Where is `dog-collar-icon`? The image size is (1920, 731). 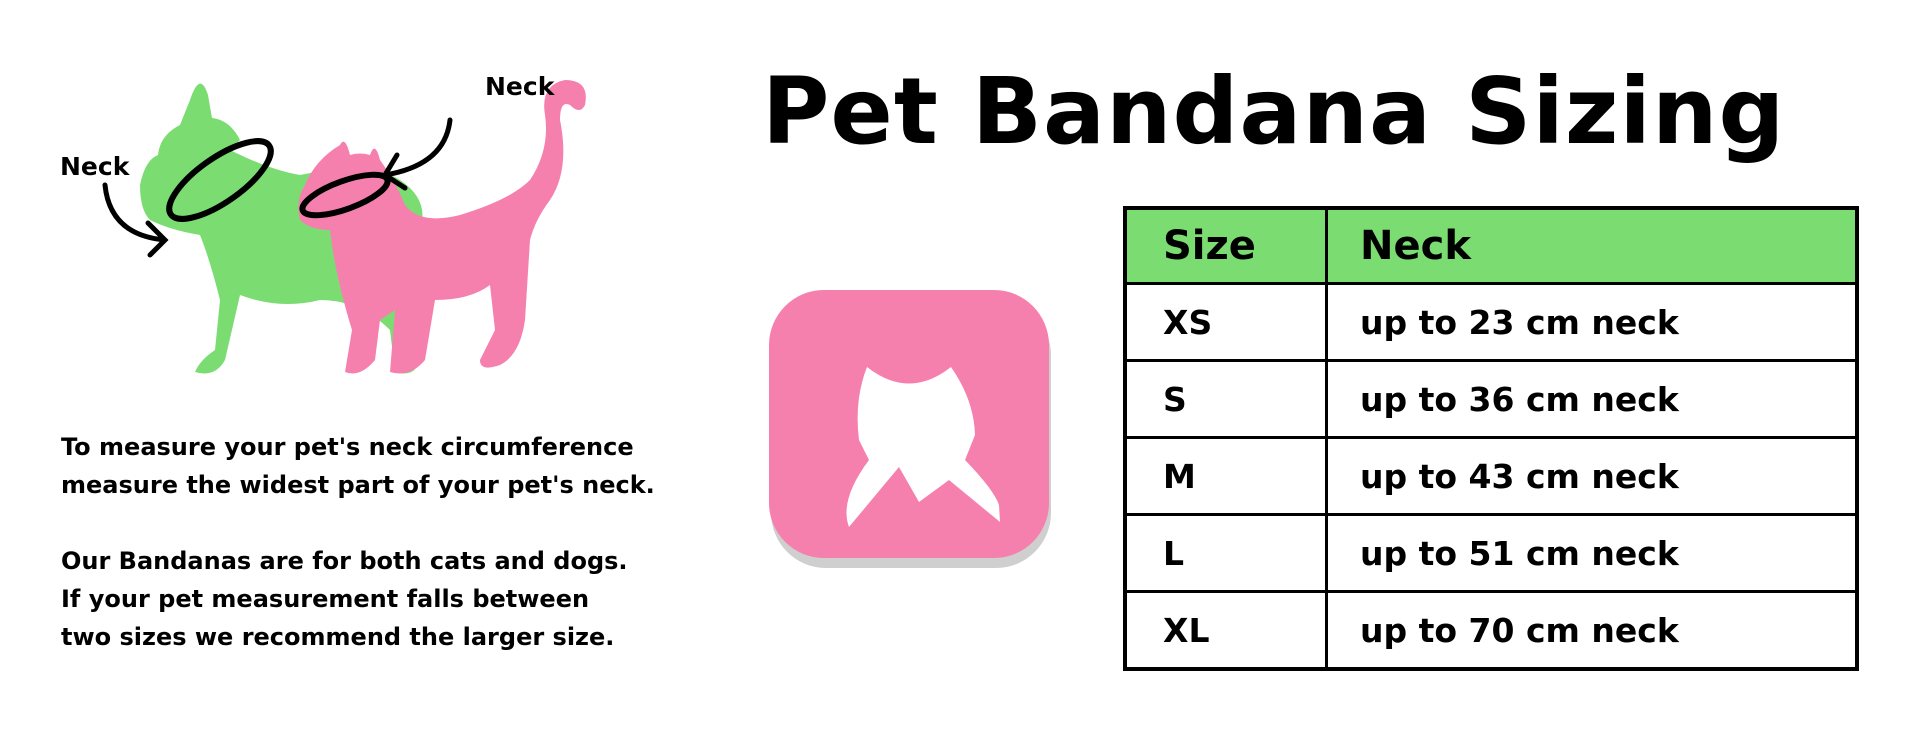 dog-collar-icon is located at coordinates (220, 180).